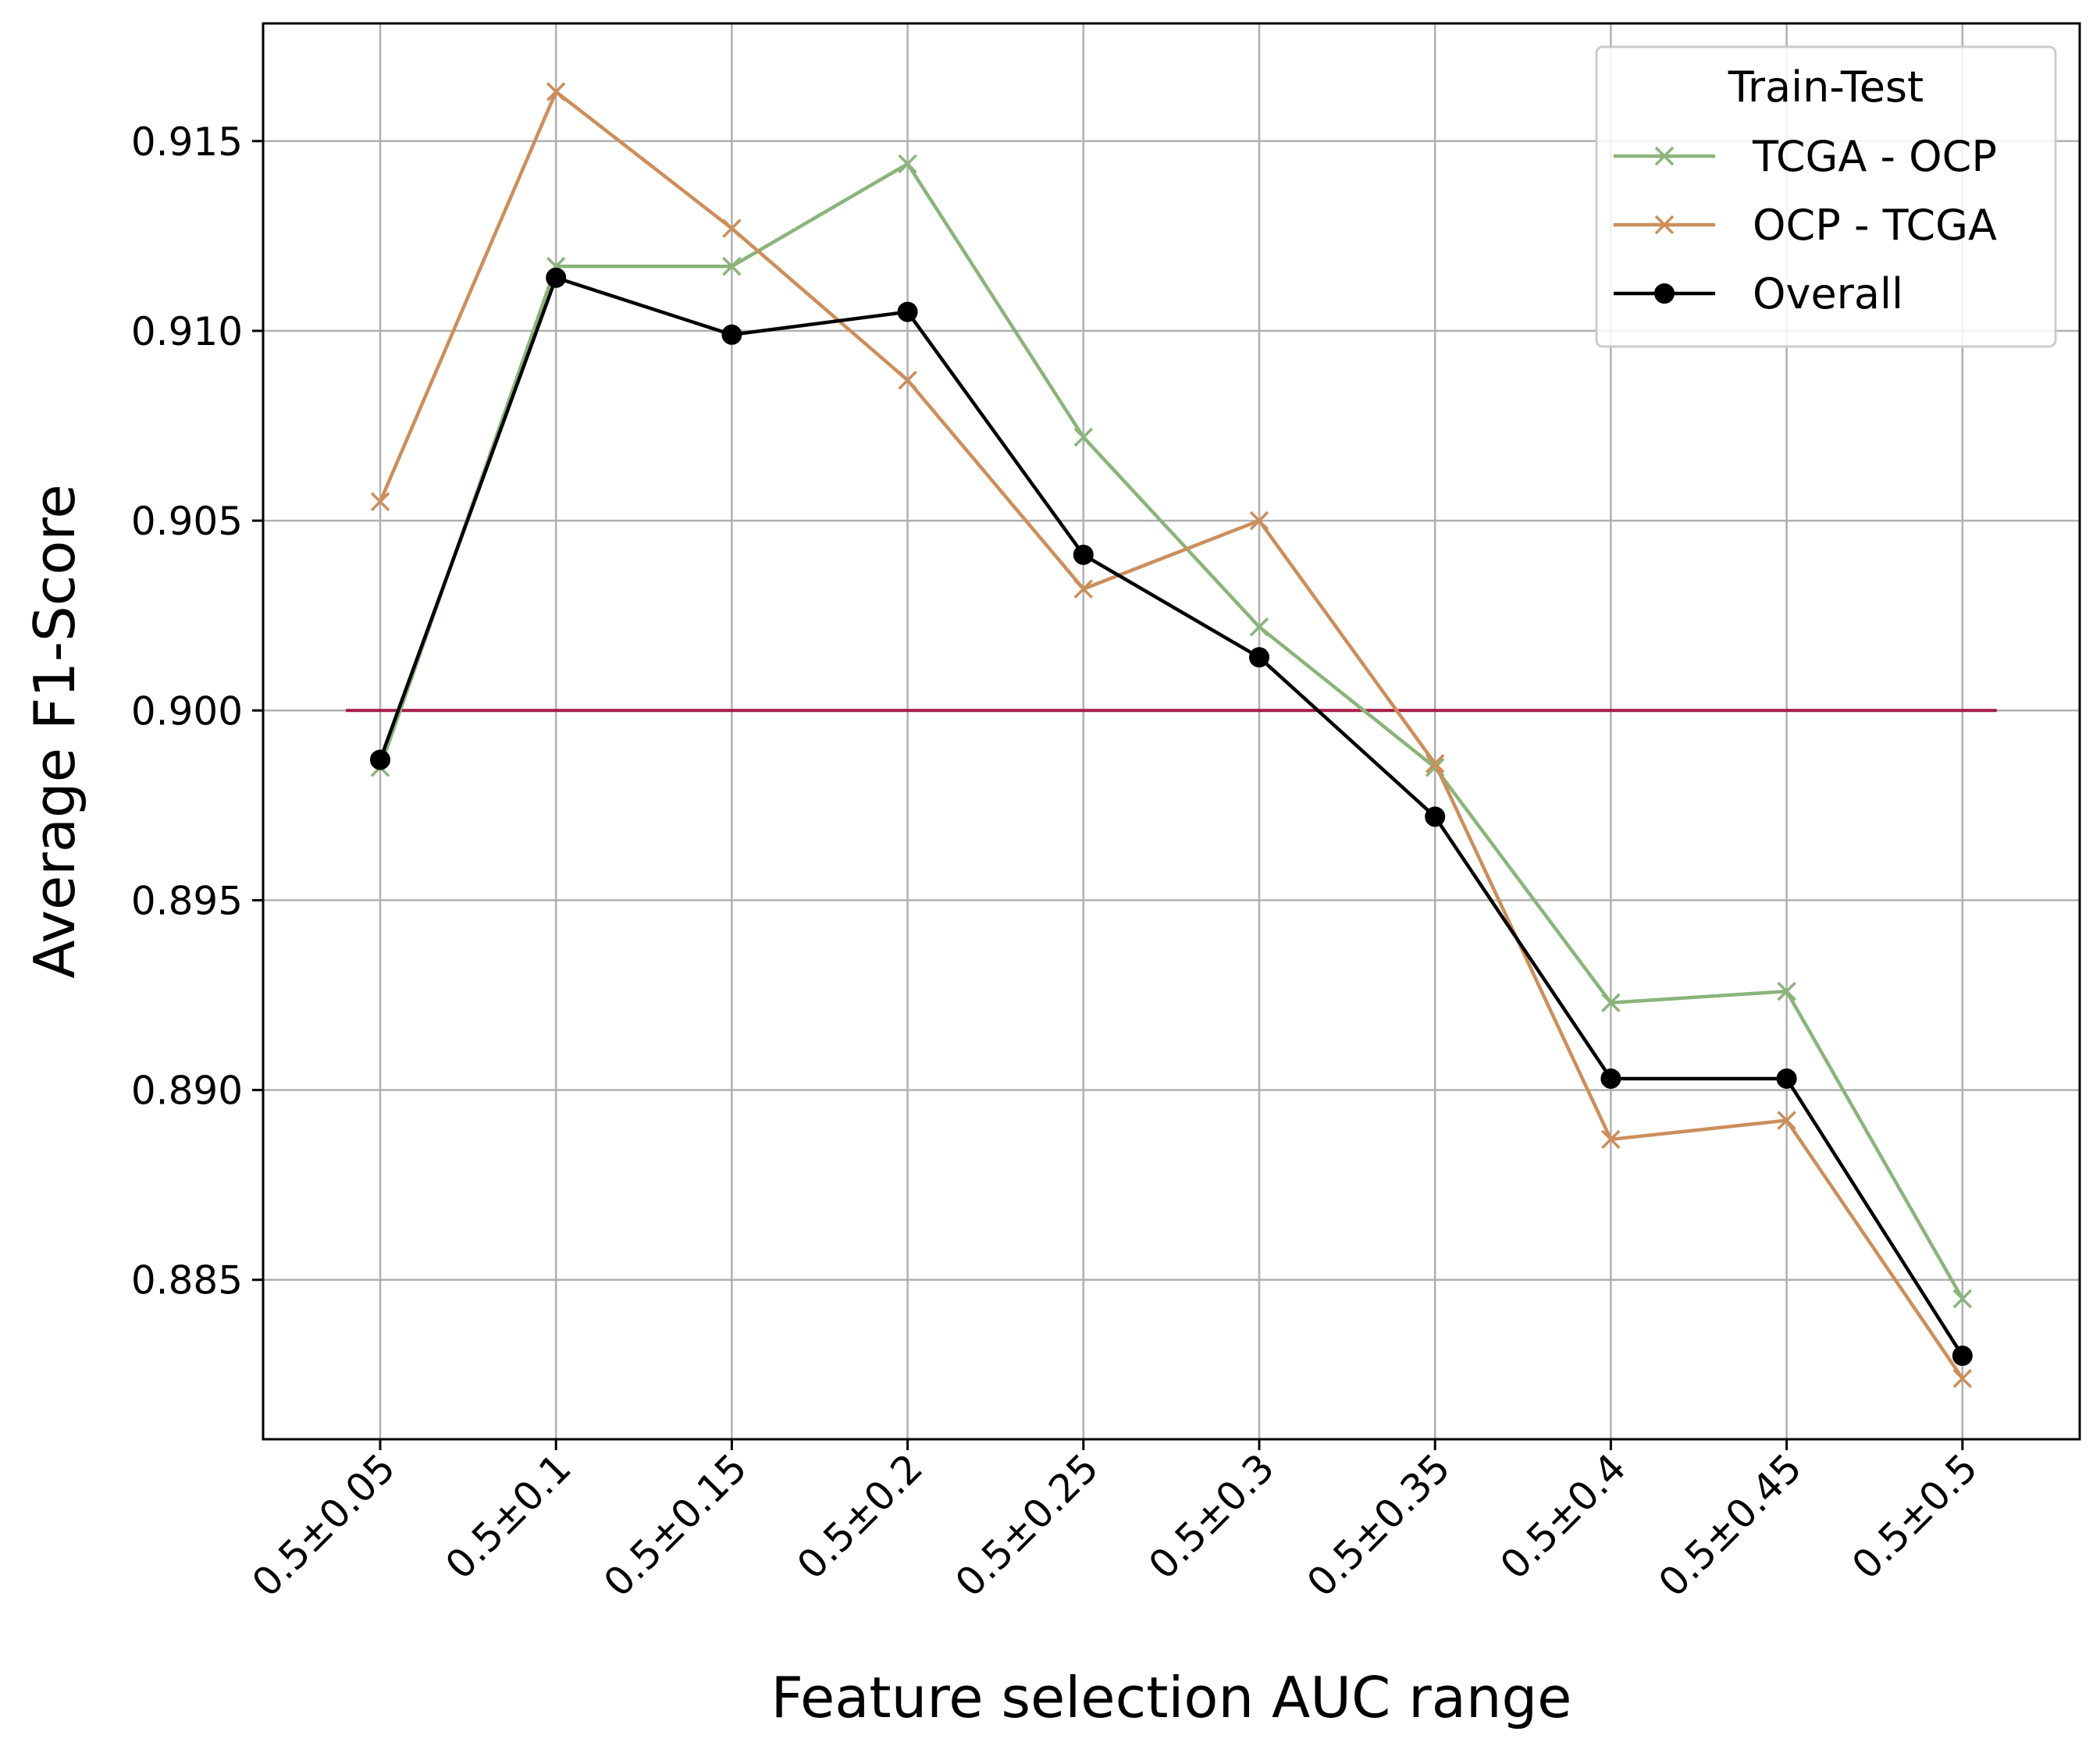 The image size is (2100, 1753). I want to click on legend-entry: TCGA - OCP, so click(1805, 156).